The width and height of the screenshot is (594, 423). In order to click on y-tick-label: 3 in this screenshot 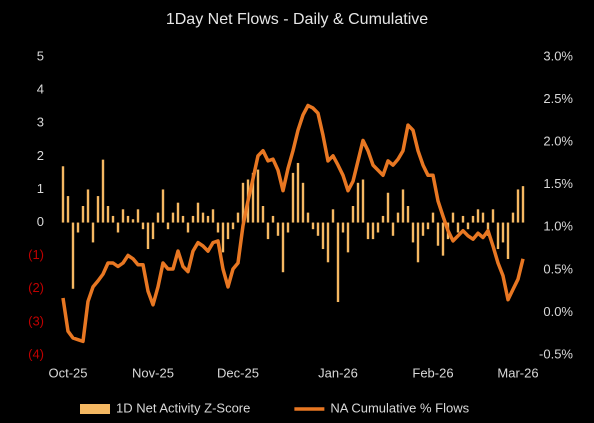, I will do `click(40, 122)`.